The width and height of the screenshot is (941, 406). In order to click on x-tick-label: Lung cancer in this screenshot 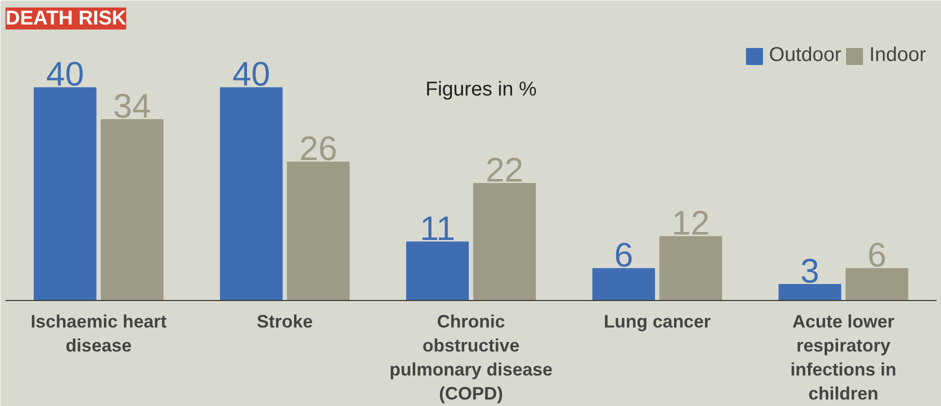, I will do `click(657, 322)`.